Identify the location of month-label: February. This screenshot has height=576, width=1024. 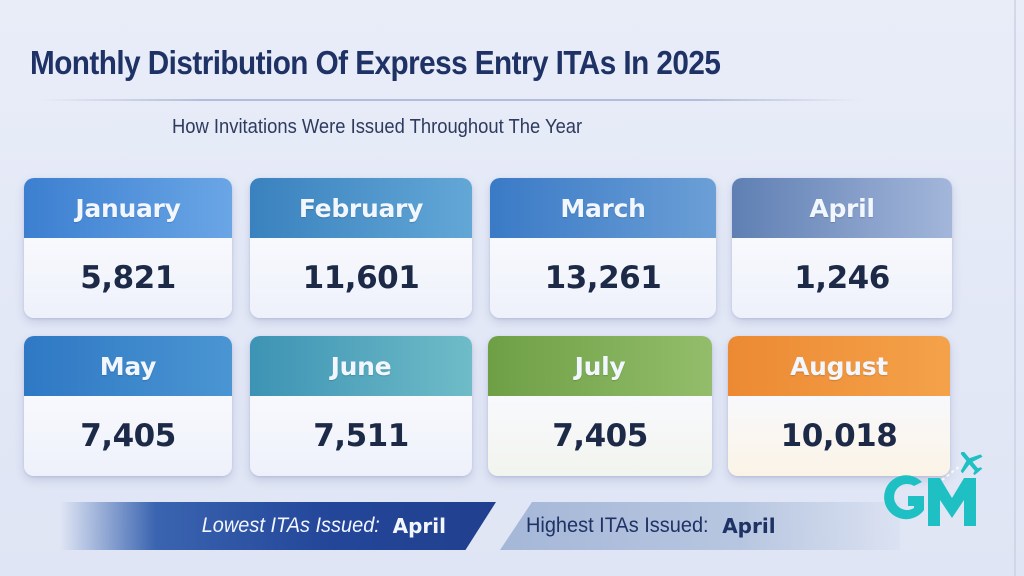
(361, 208).